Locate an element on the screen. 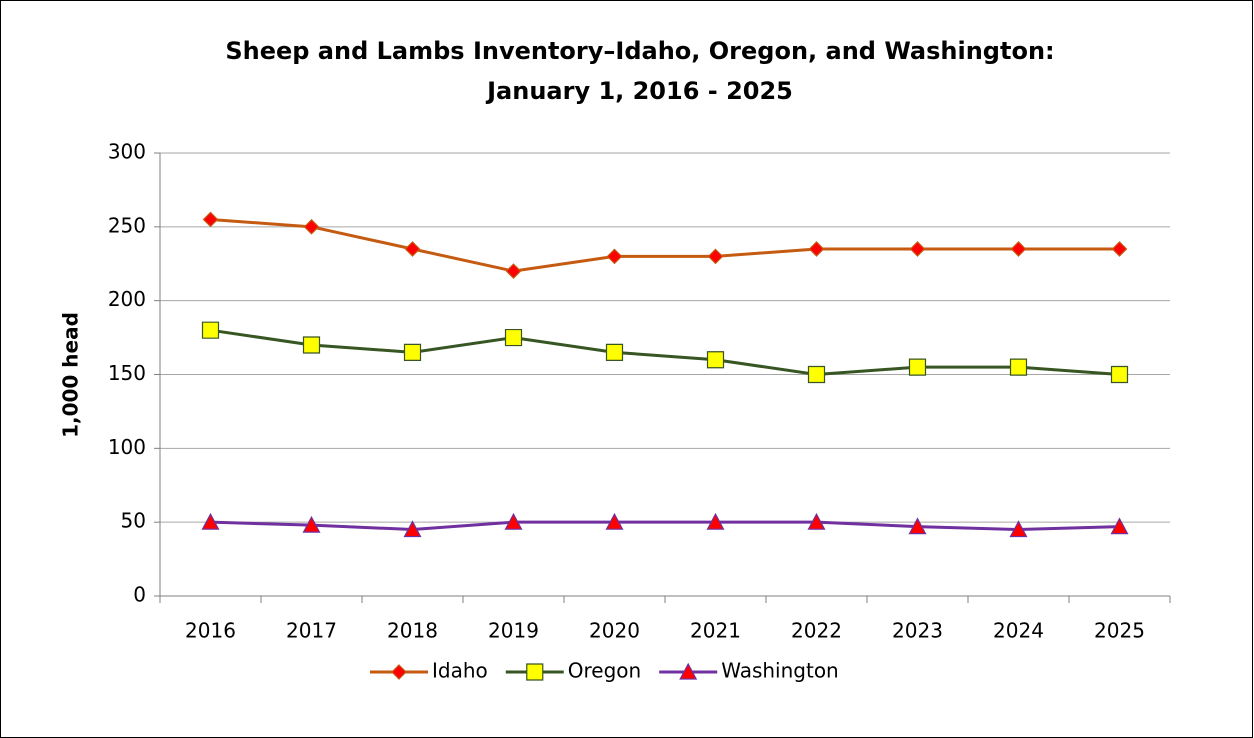  legend-label: Oregon is located at coordinates (604, 671).